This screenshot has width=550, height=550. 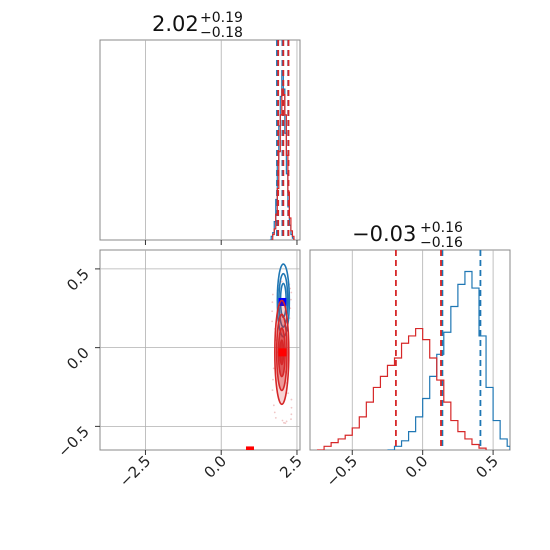 I want to click on param2-title-lower: −0.16, so click(x=441, y=243).